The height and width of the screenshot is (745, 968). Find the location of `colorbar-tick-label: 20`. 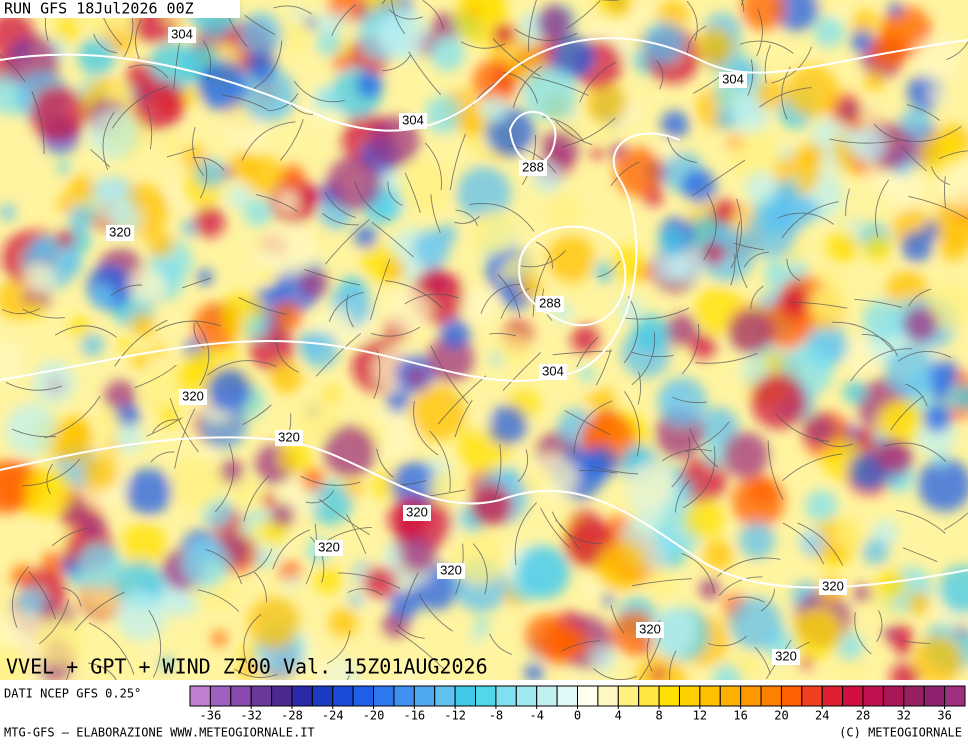

colorbar-tick-label: 20 is located at coordinates (781, 716).